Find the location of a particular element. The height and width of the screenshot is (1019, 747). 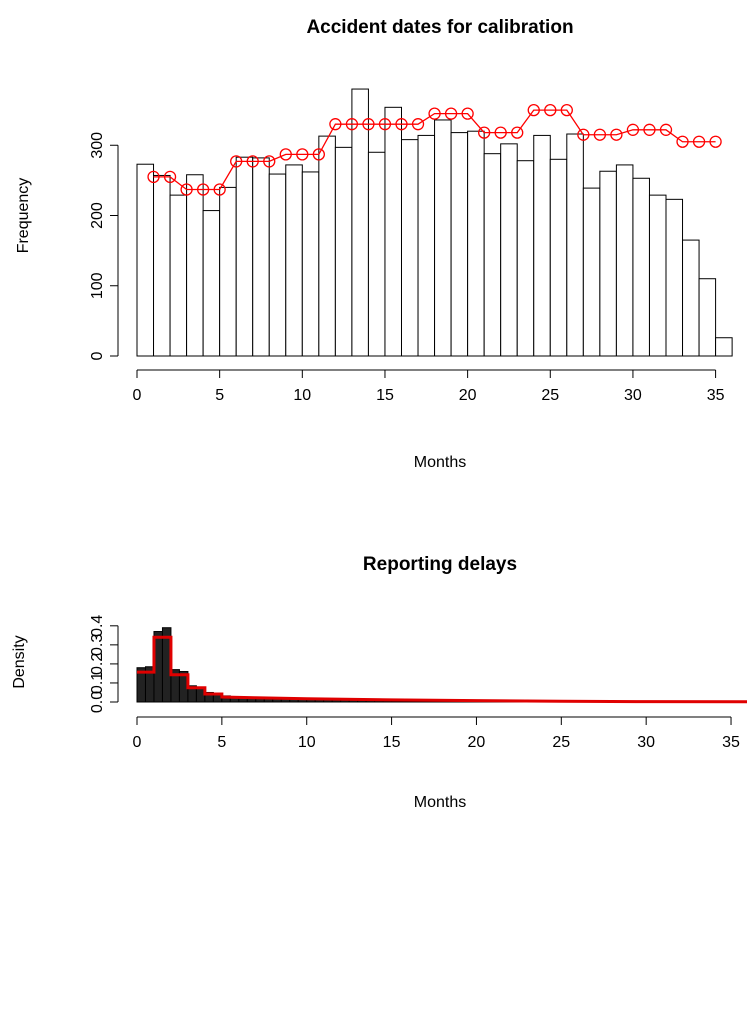

y-tick-label: 0.4 is located at coordinates (97, 626).